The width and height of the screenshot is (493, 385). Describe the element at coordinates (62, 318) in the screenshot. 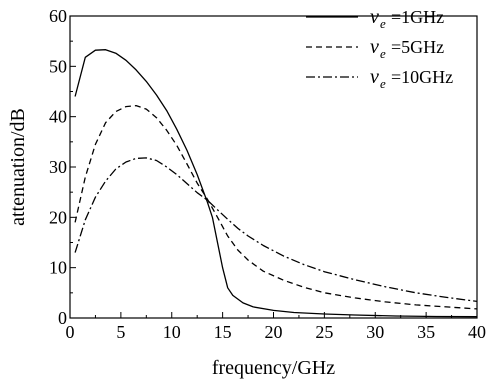

I see `y-tick-label: 0` at that location.